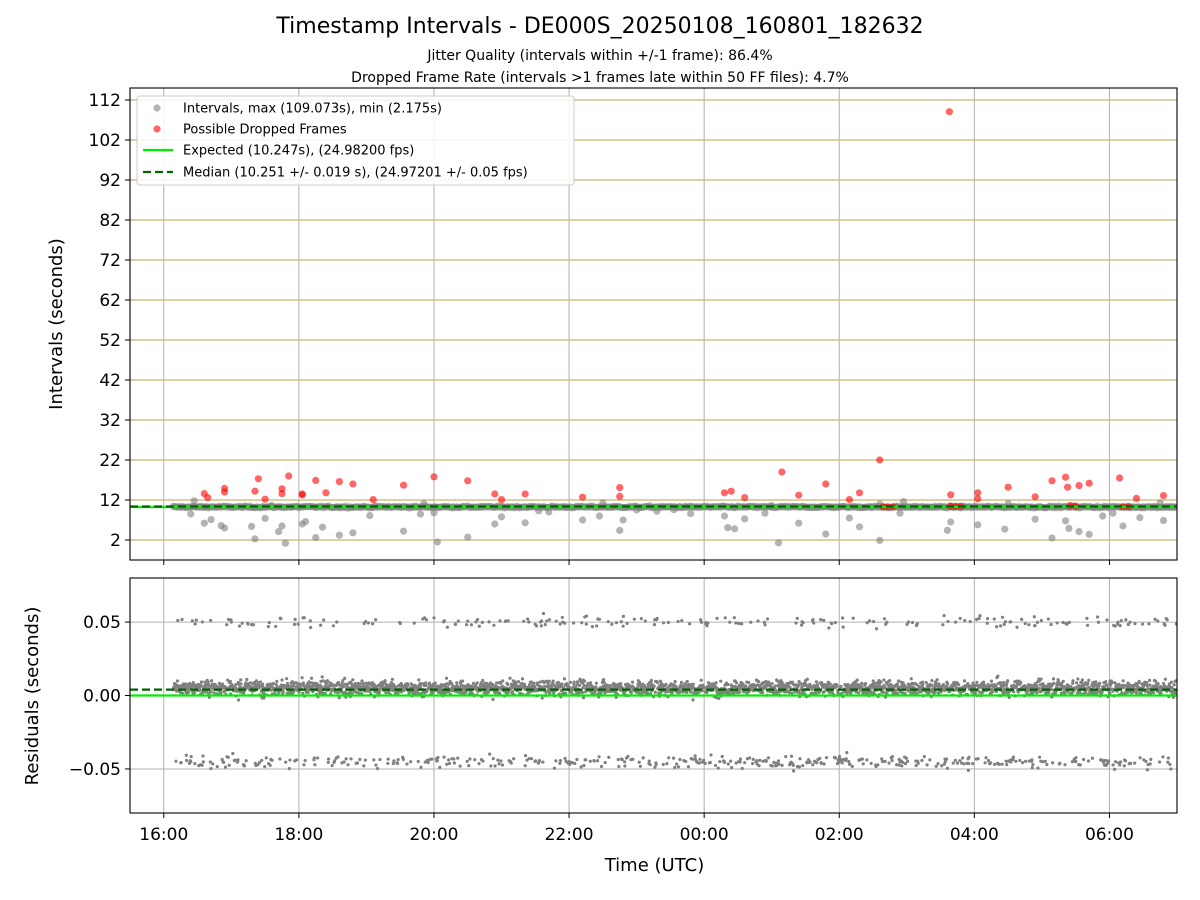 This screenshot has height=900, width=1200. Describe the element at coordinates (1109, 835) in the screenshot. I see `x-tick-label: 06:00` at that location.